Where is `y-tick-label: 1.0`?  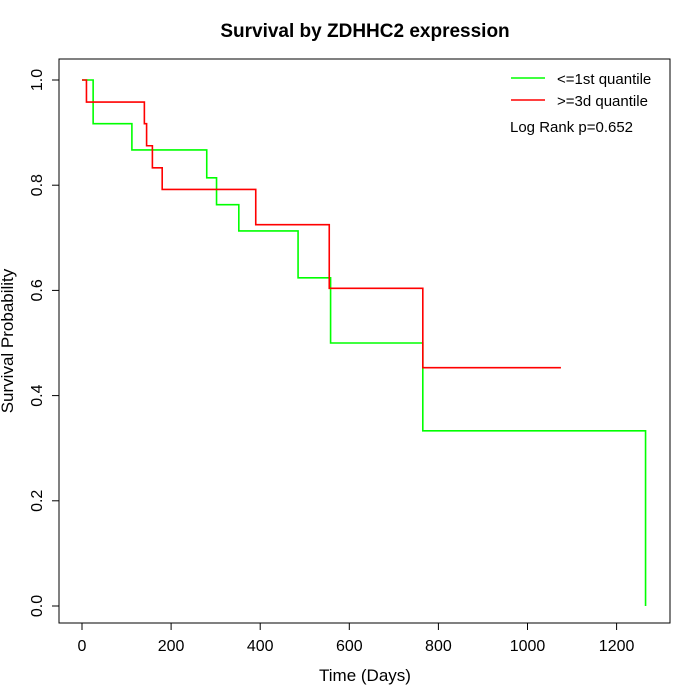 y-tick-label: 1.0 is located at coordinates (37, 80).